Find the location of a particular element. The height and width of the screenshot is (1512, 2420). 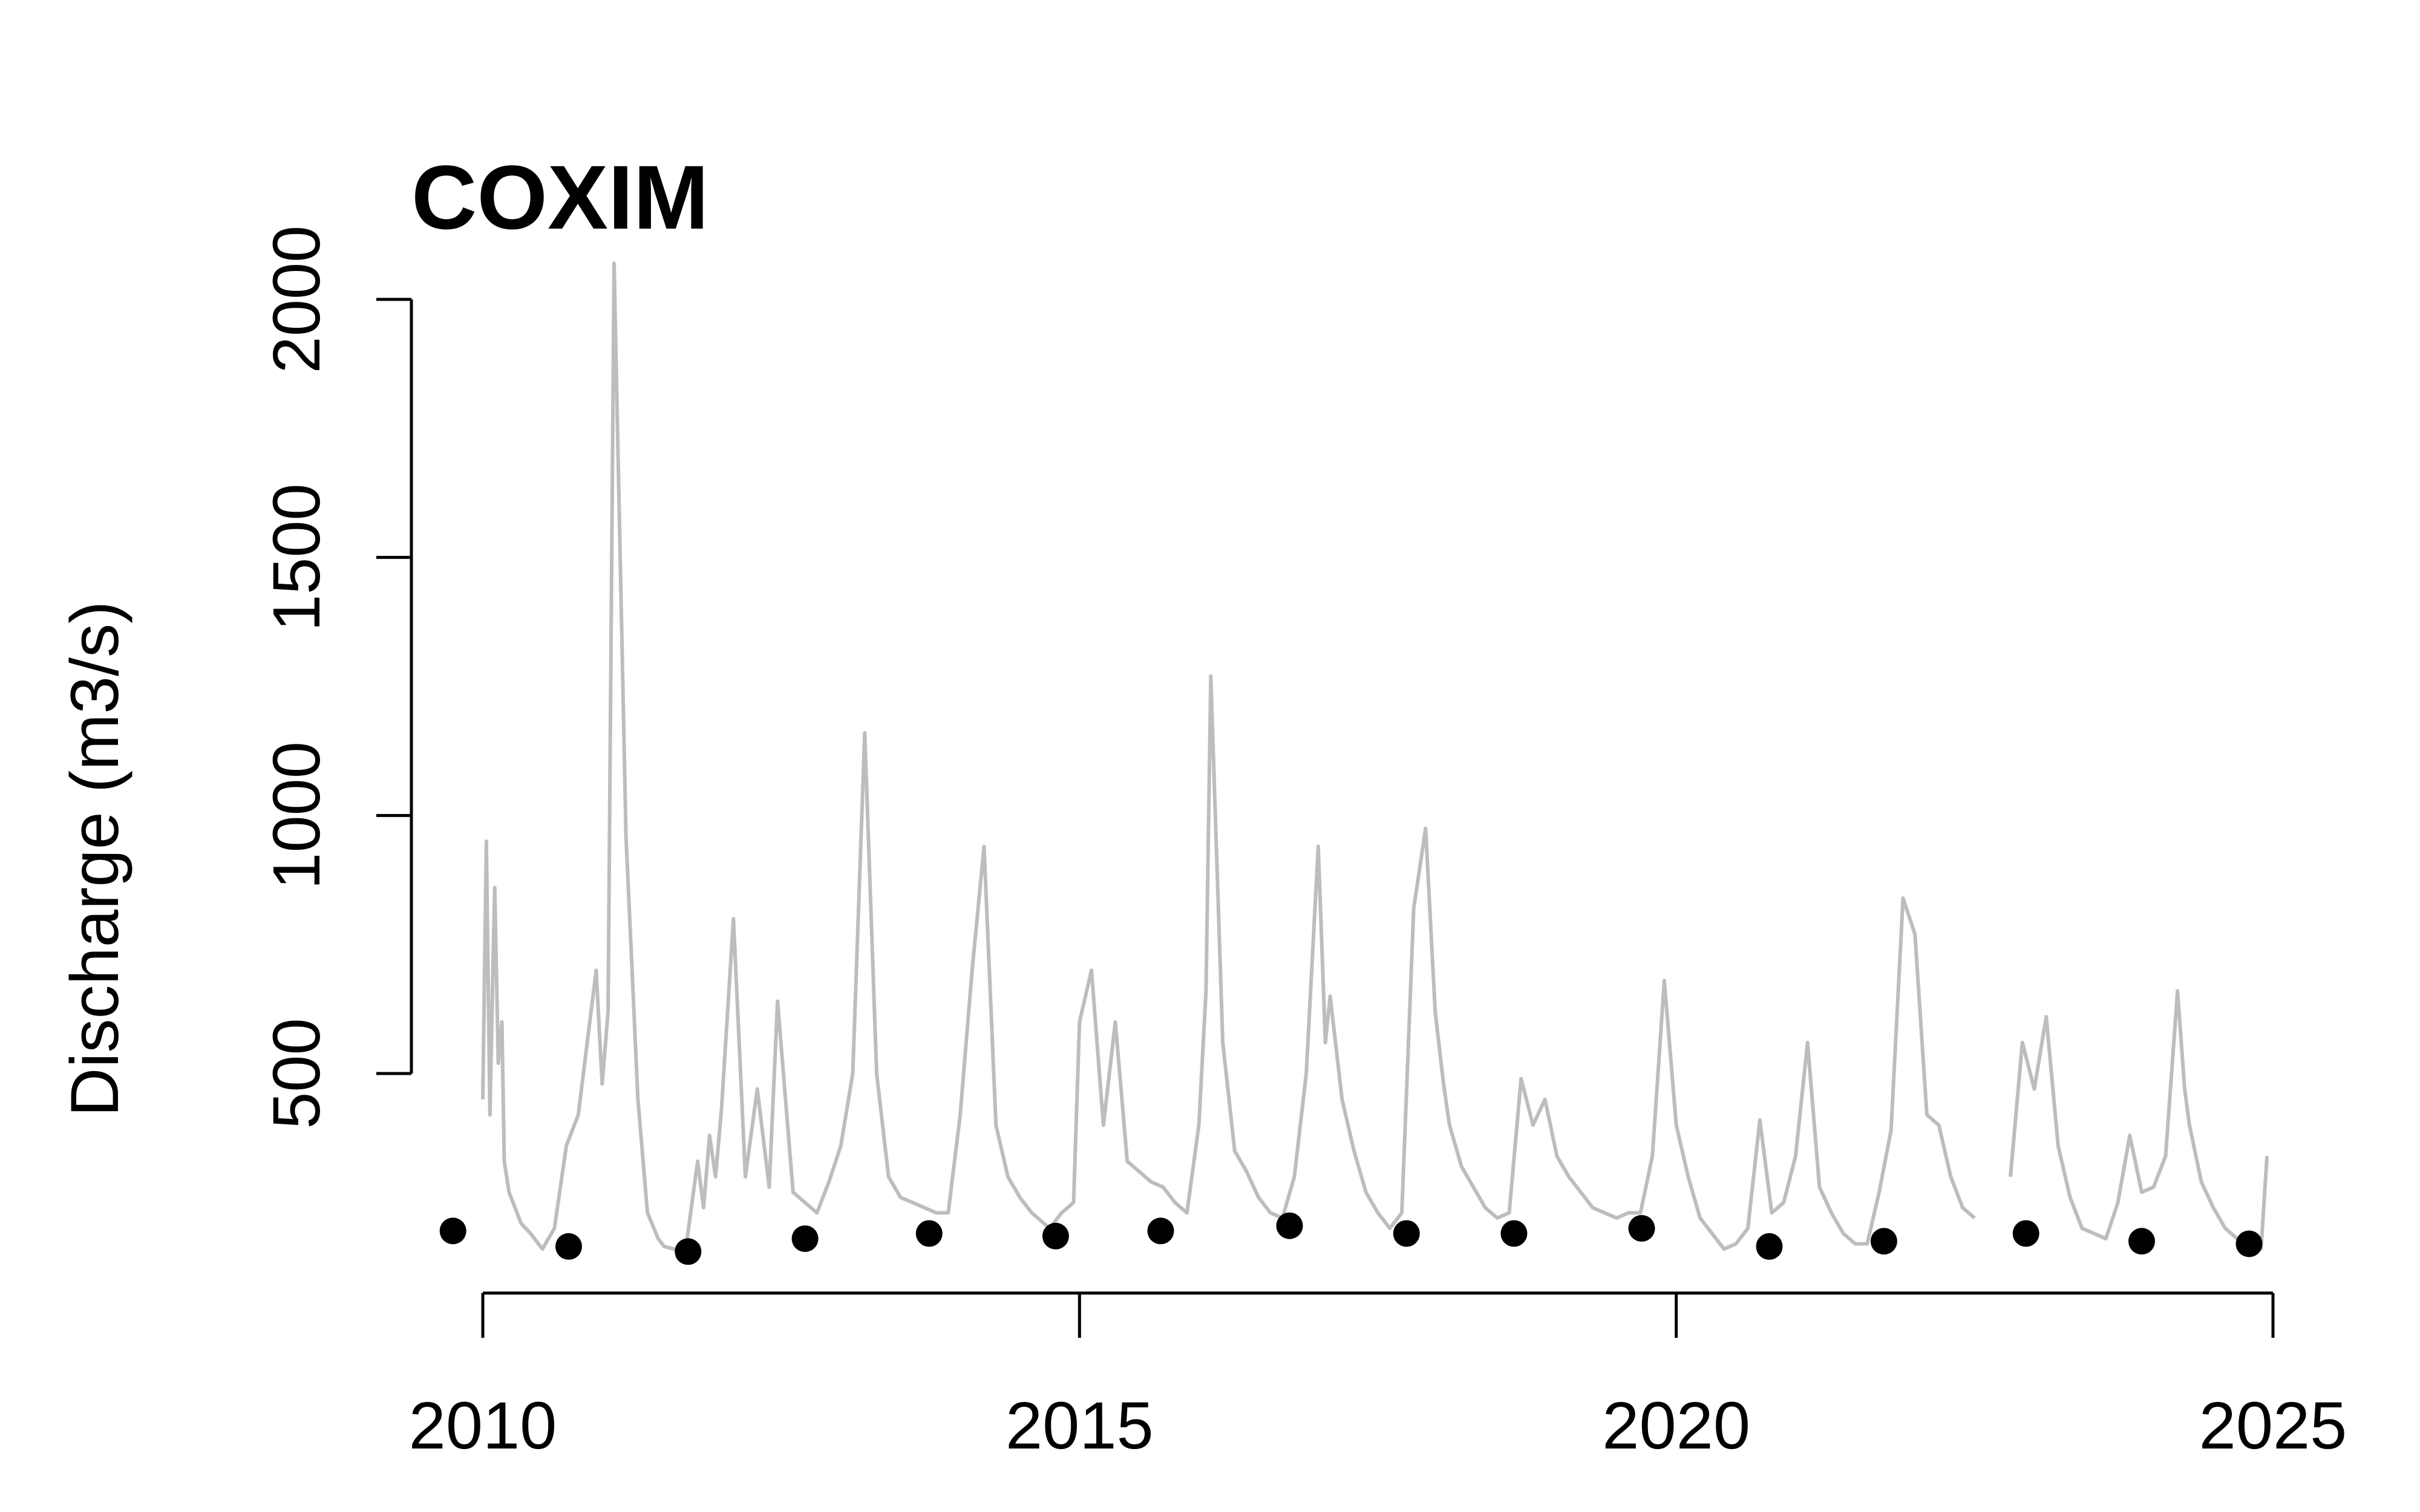

y-tick-label: 1500 is located at coordinates (297, 557).